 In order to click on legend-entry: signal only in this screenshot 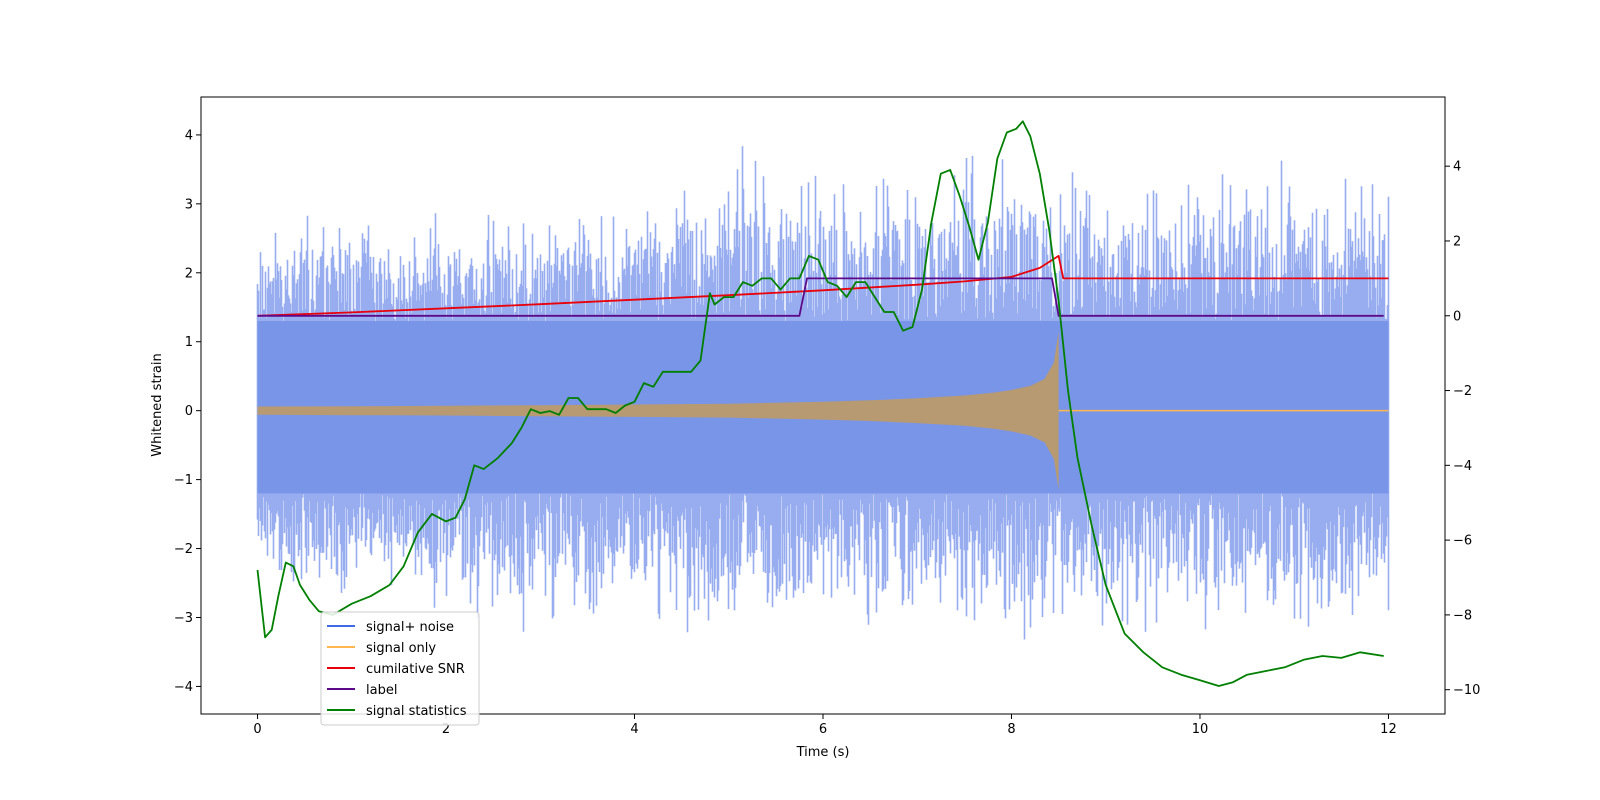, I will do `click(401, 648)`.